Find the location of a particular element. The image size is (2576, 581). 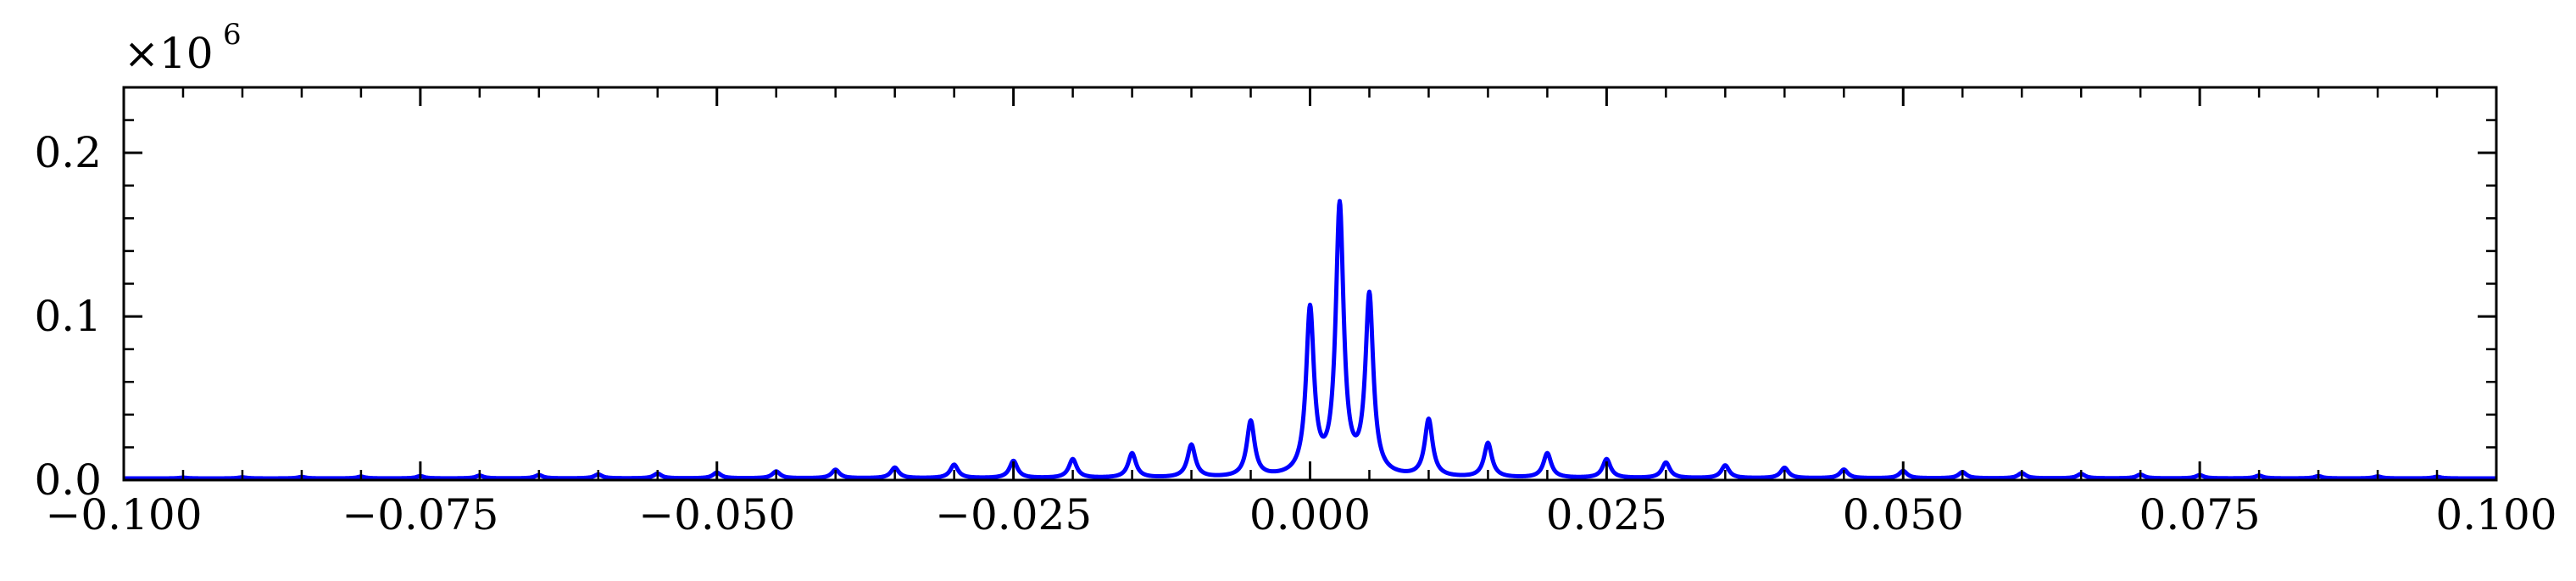

x-tick-label: 0.075 is located at coordinates (2200, 514).